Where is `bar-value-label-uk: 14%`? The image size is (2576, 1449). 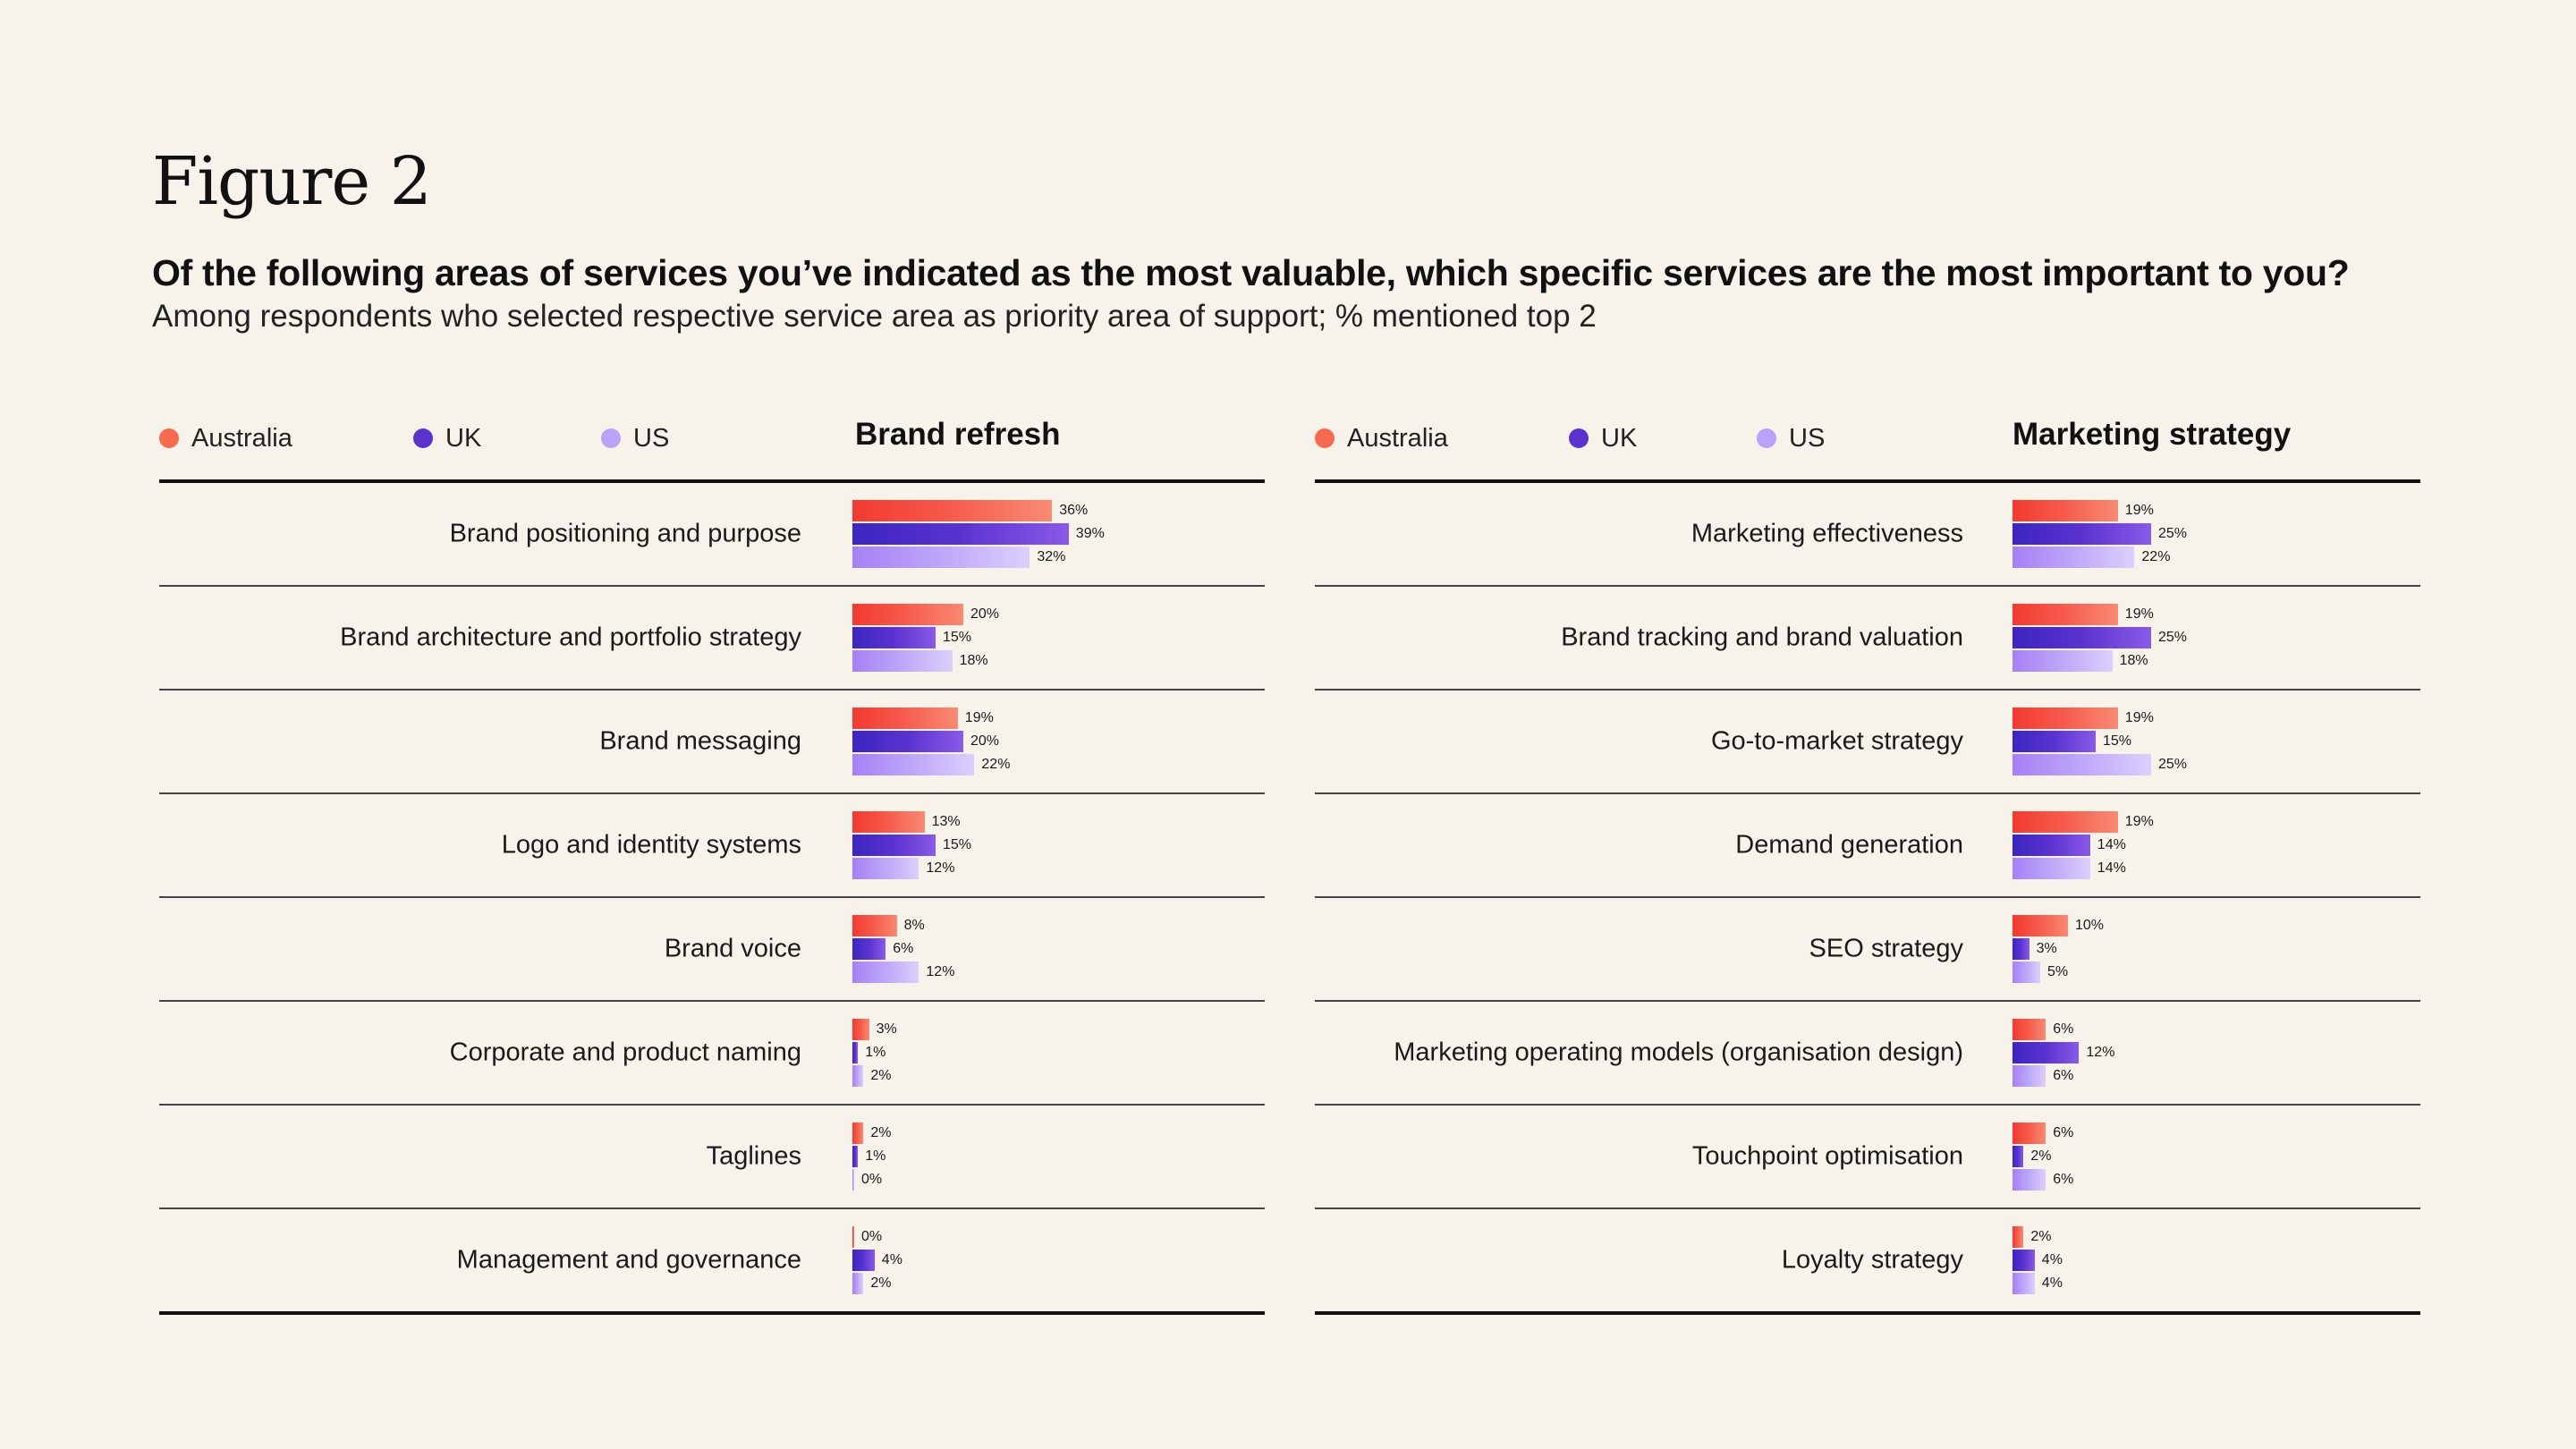
bar-value-label-uk: 14% is located at coordinates (2111, 844).